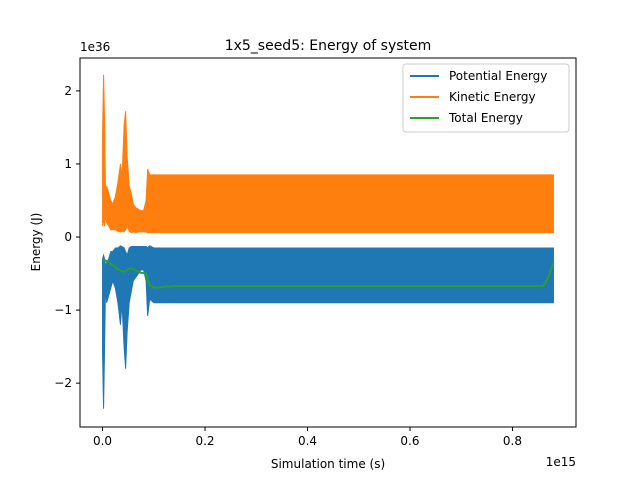 This screenshot has height=480, width=640. What do you see at coordinates (36, 242) in the screenshot?
I see `y-axis-label: Energy (J)` at bounding box center [36, 242].